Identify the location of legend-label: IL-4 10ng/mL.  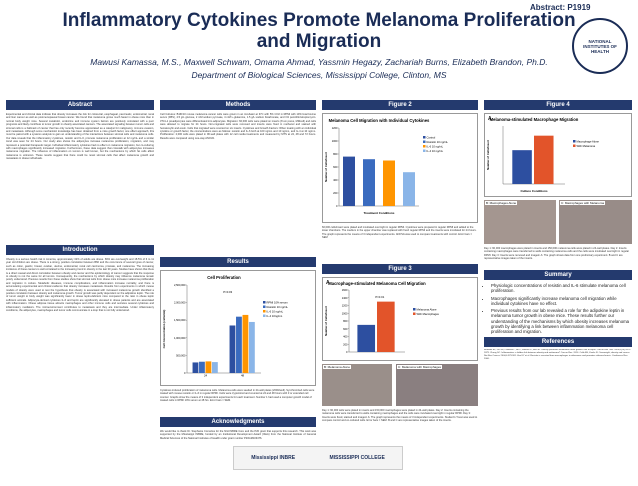
(275, 316).